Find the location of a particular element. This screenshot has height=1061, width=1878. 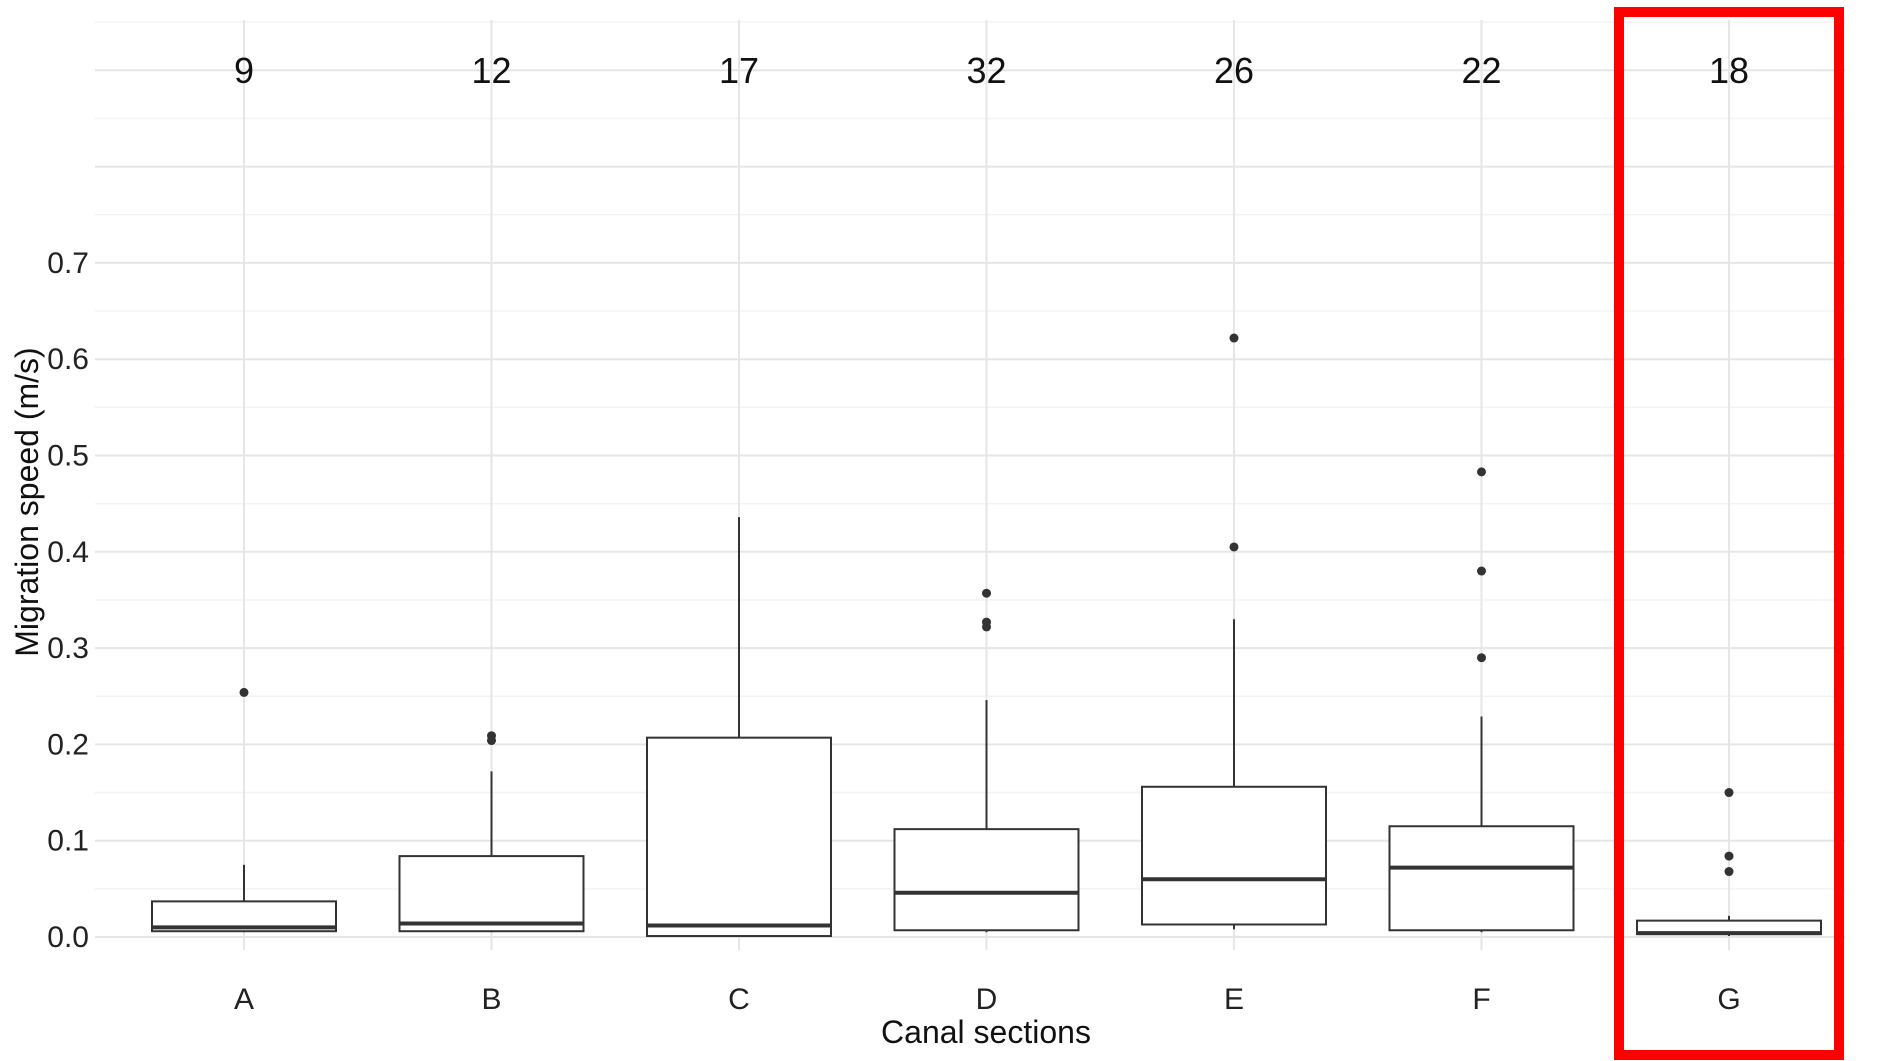

y-tick-label: 0.5 is located at coordinates (68, 456).